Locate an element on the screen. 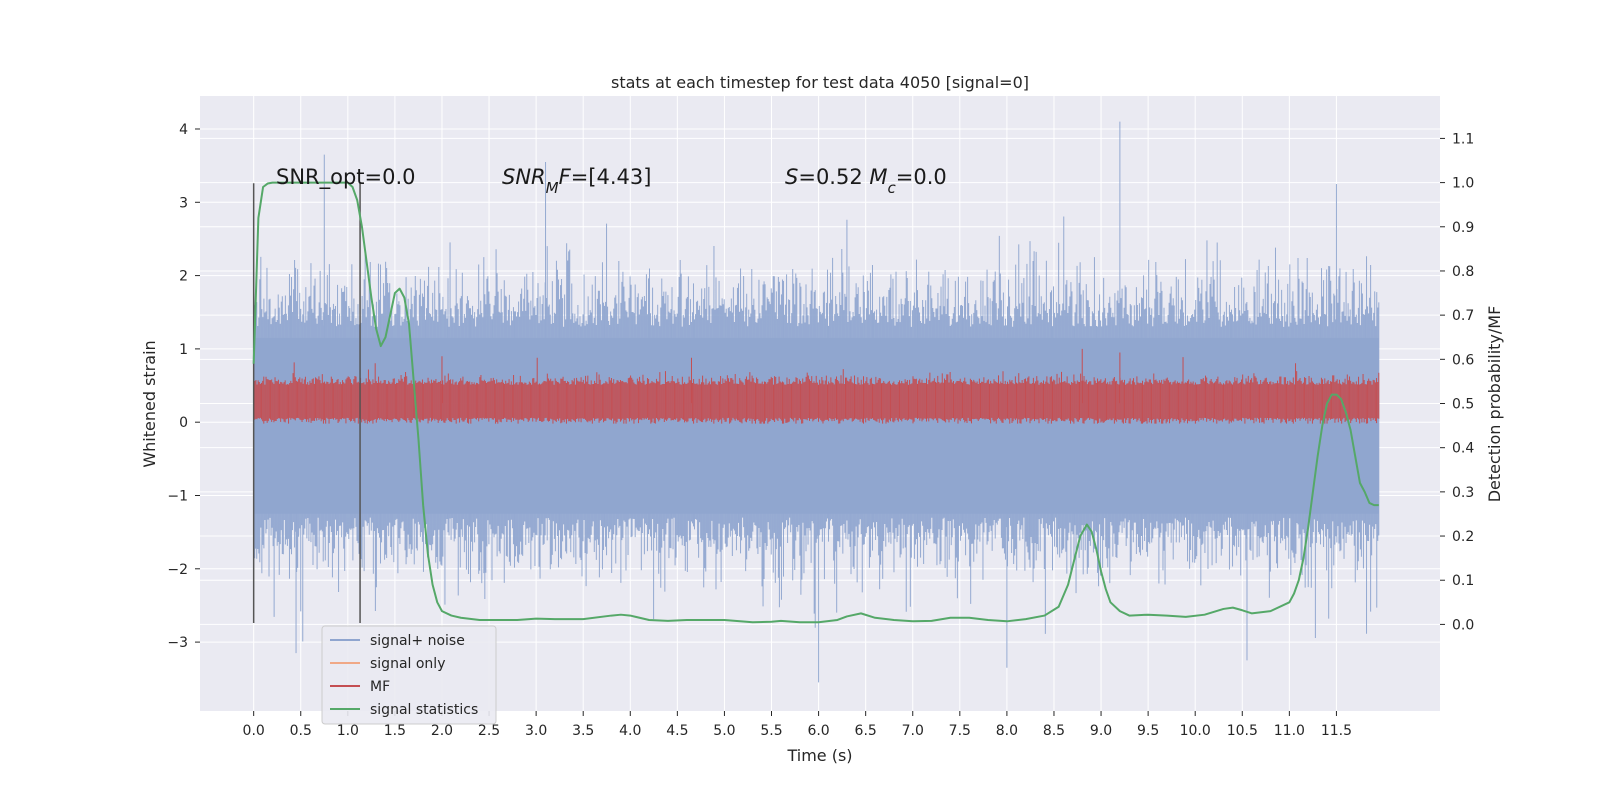 The height and width of the screenshot is (800, 1600). y2-tick-label: 0.4 is located at coordinates (1463, 449).